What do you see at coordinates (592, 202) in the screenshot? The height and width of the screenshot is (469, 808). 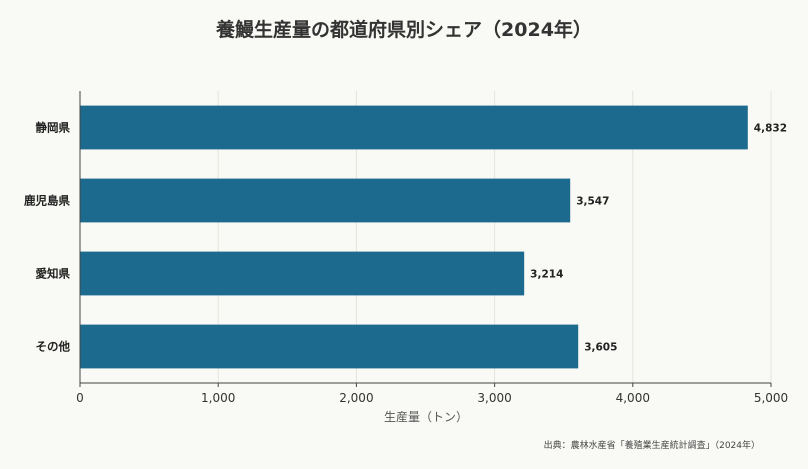 I see `data-label: 3,547` at bounding box center [592, 202].